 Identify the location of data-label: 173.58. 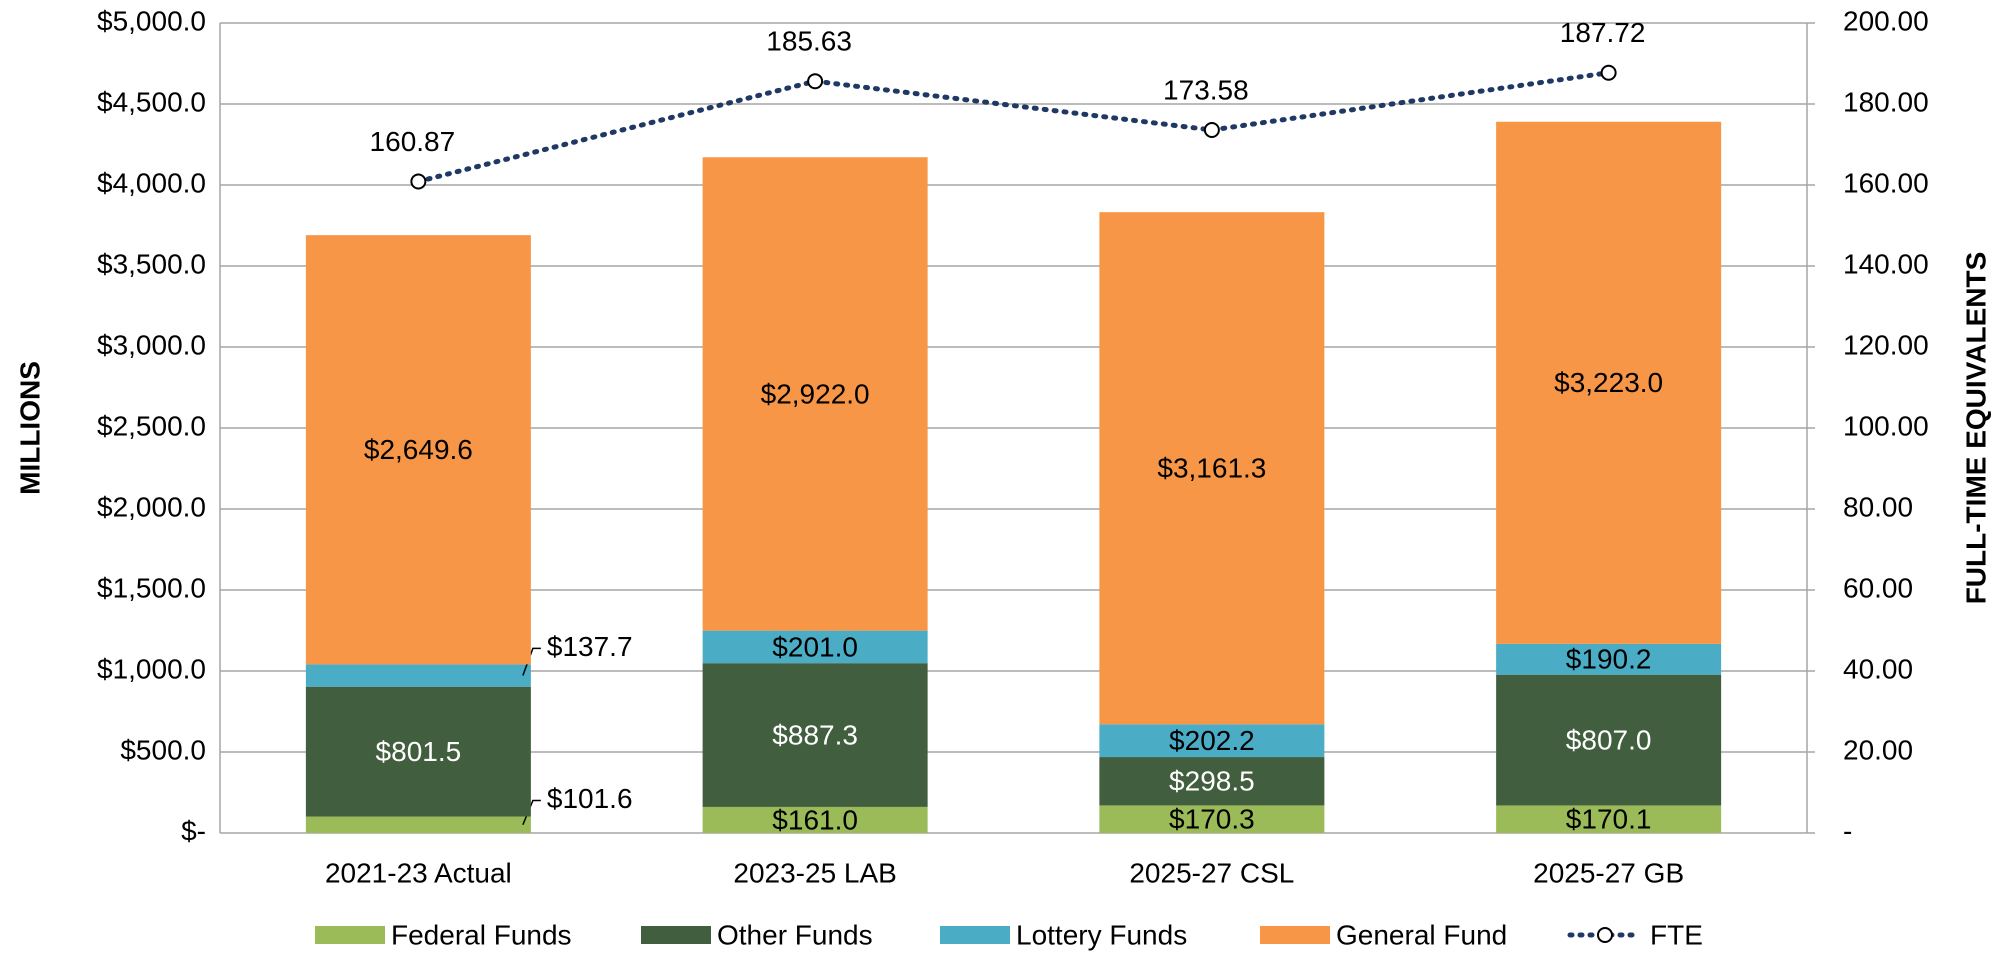
(1206, 89).